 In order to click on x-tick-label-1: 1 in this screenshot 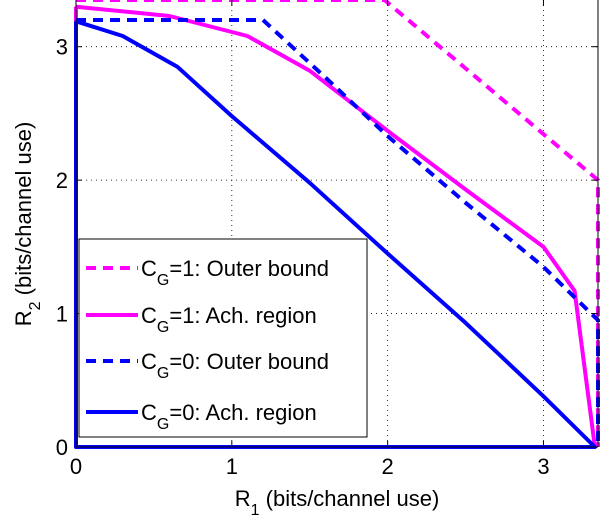, I will do `click(232, 466)`.